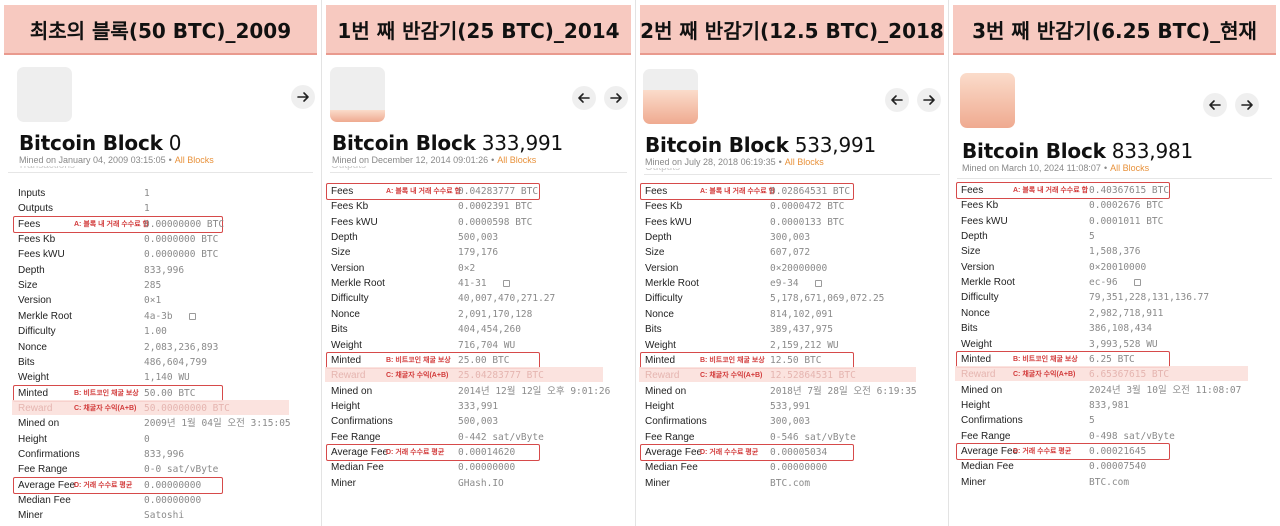 This screenshot has width=1280, height=526. Describe the element at coordinates (33, 378) in the screenshot. I see `detail-label: Weight` at that location.